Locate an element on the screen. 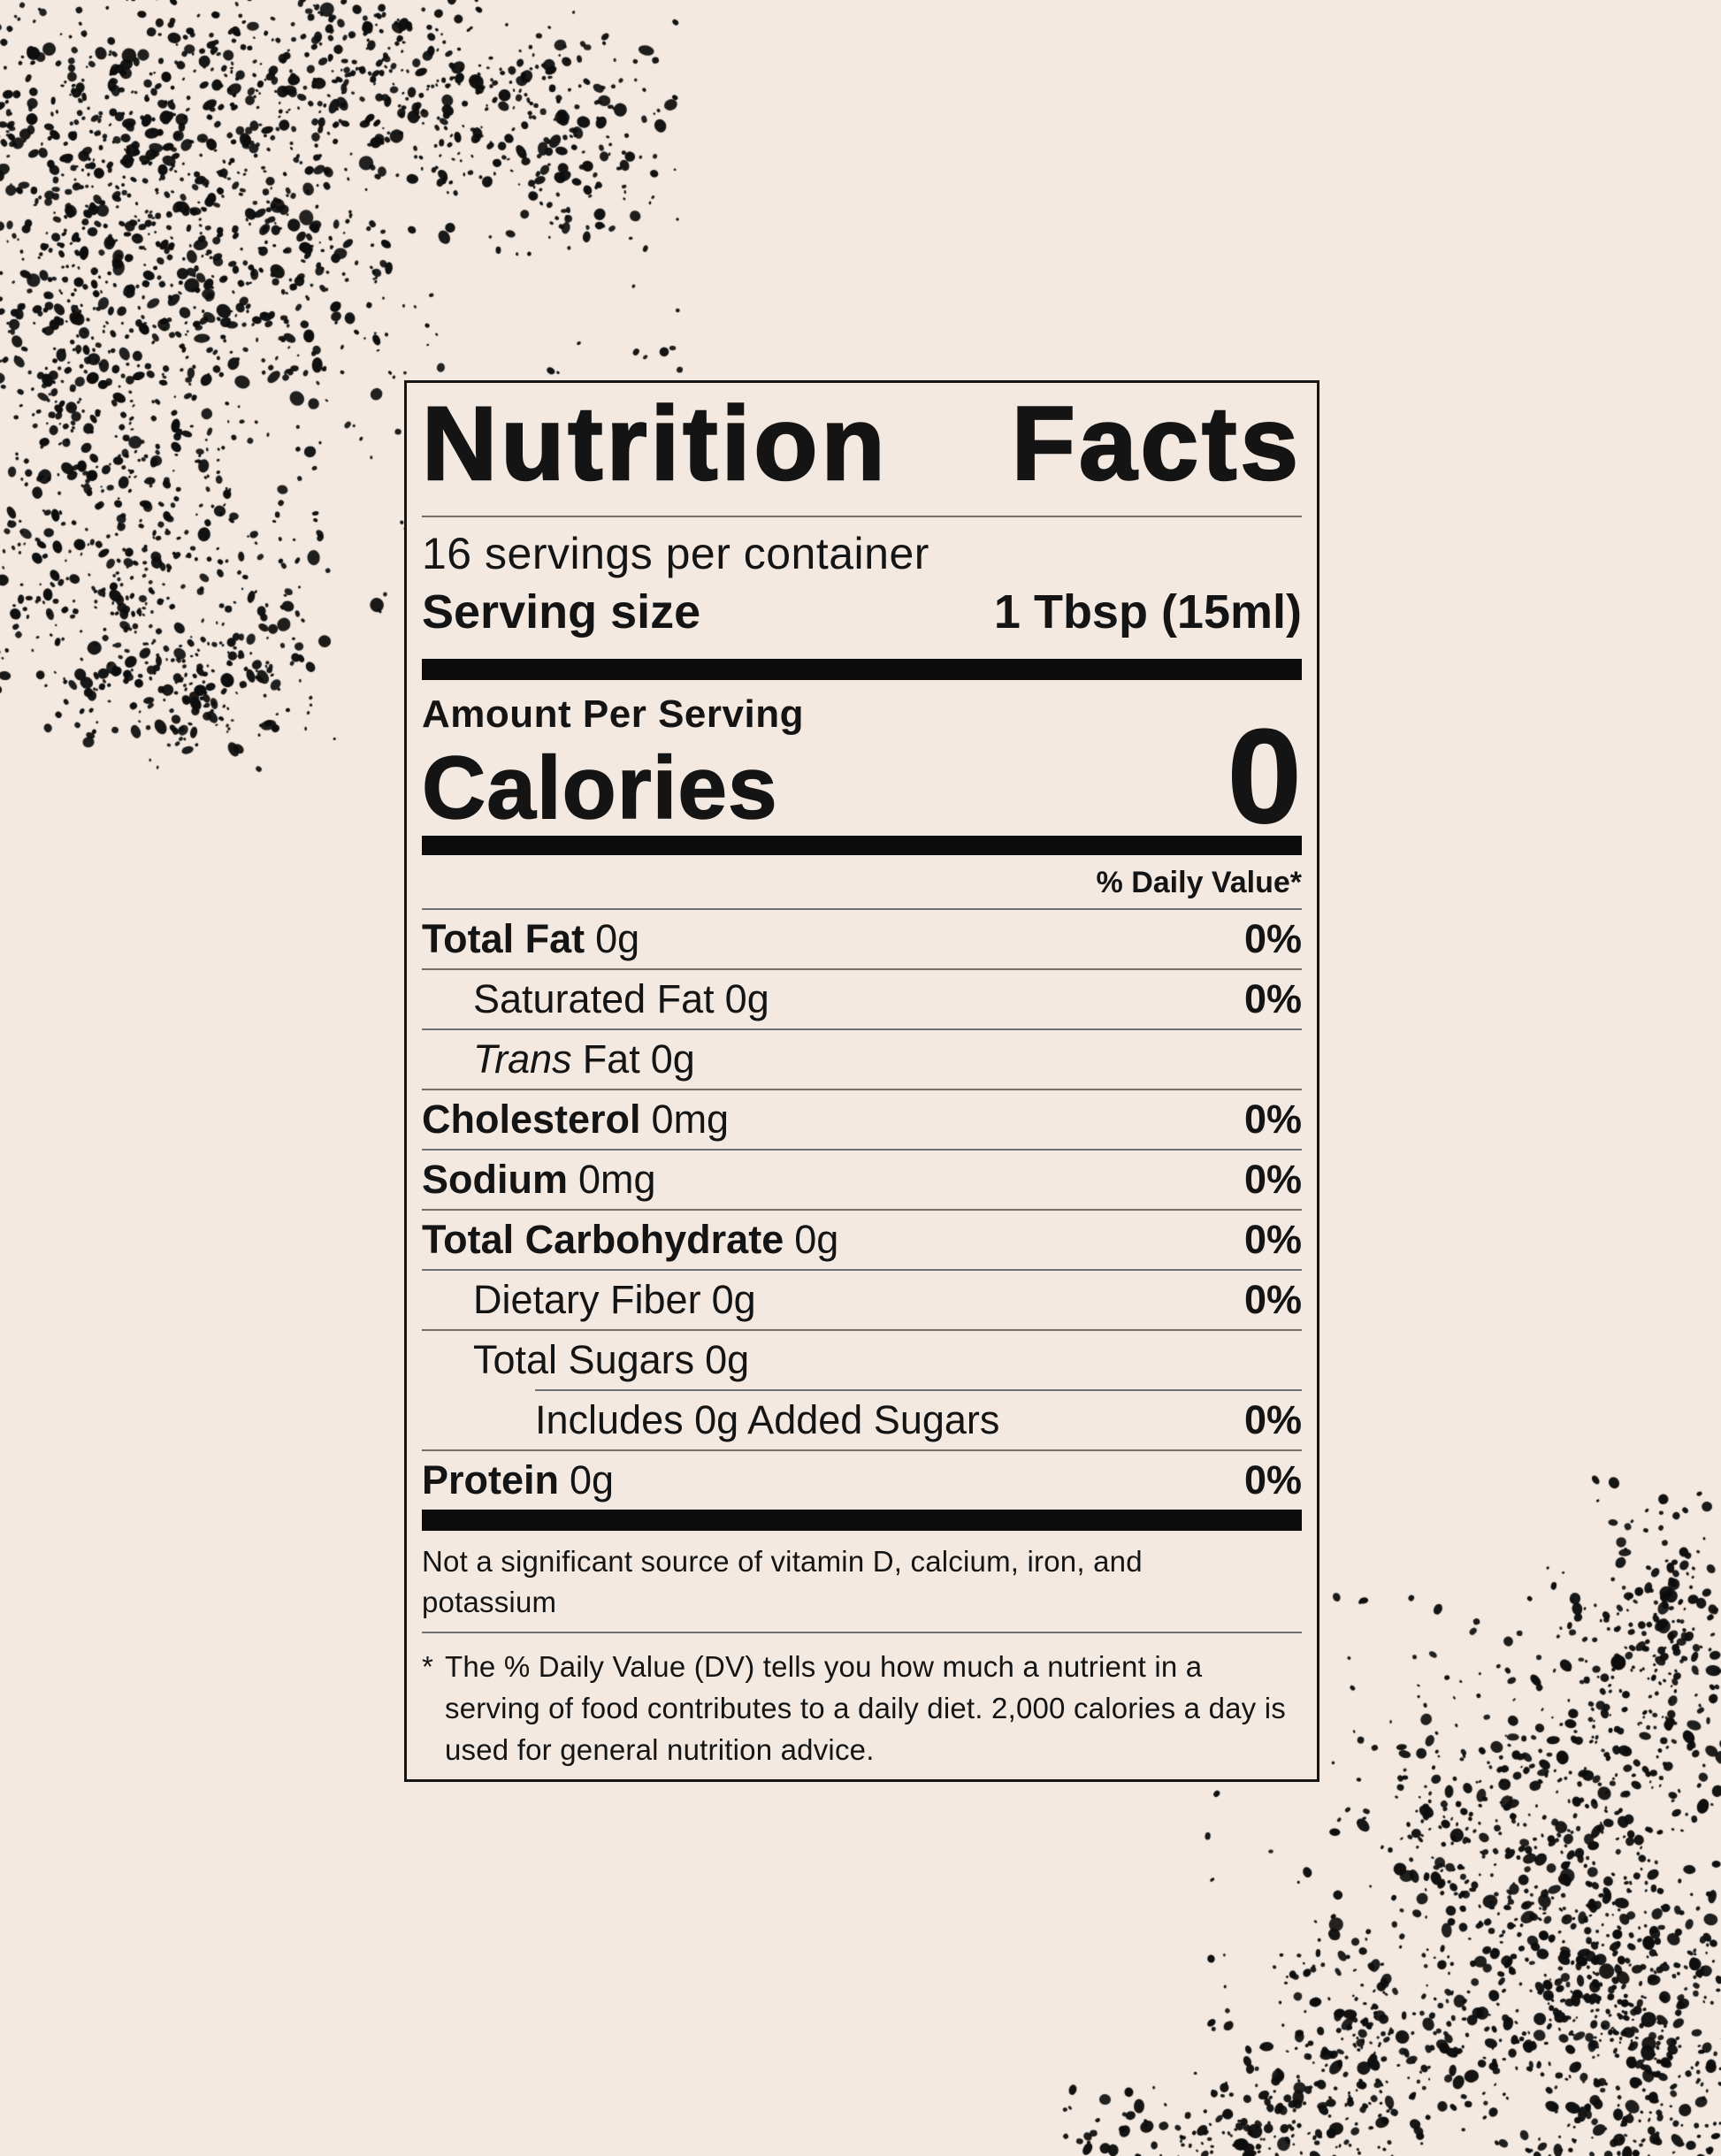  nutrient-row-dietary-fiber: Dietary Fiber 0g 0% is located at coordinates (862, 1298).